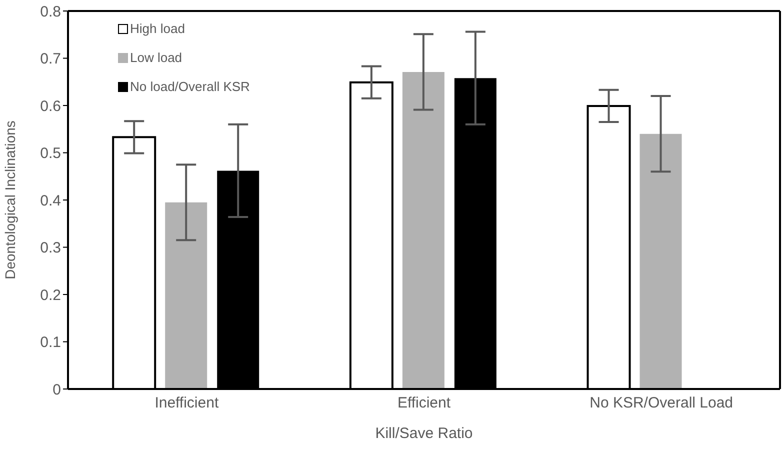 This screenshot has height=454, width=783. Describe the element at coordinates (424, 403) in the screenshot. I see `x-tick-label: Efficient` at that location.